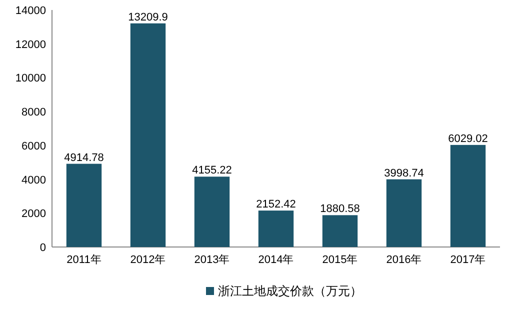  What do you see at coordinates (212, 260) in the screenshot?
I see `x-tick-label: 2013年` at bounding box center [212, 260].